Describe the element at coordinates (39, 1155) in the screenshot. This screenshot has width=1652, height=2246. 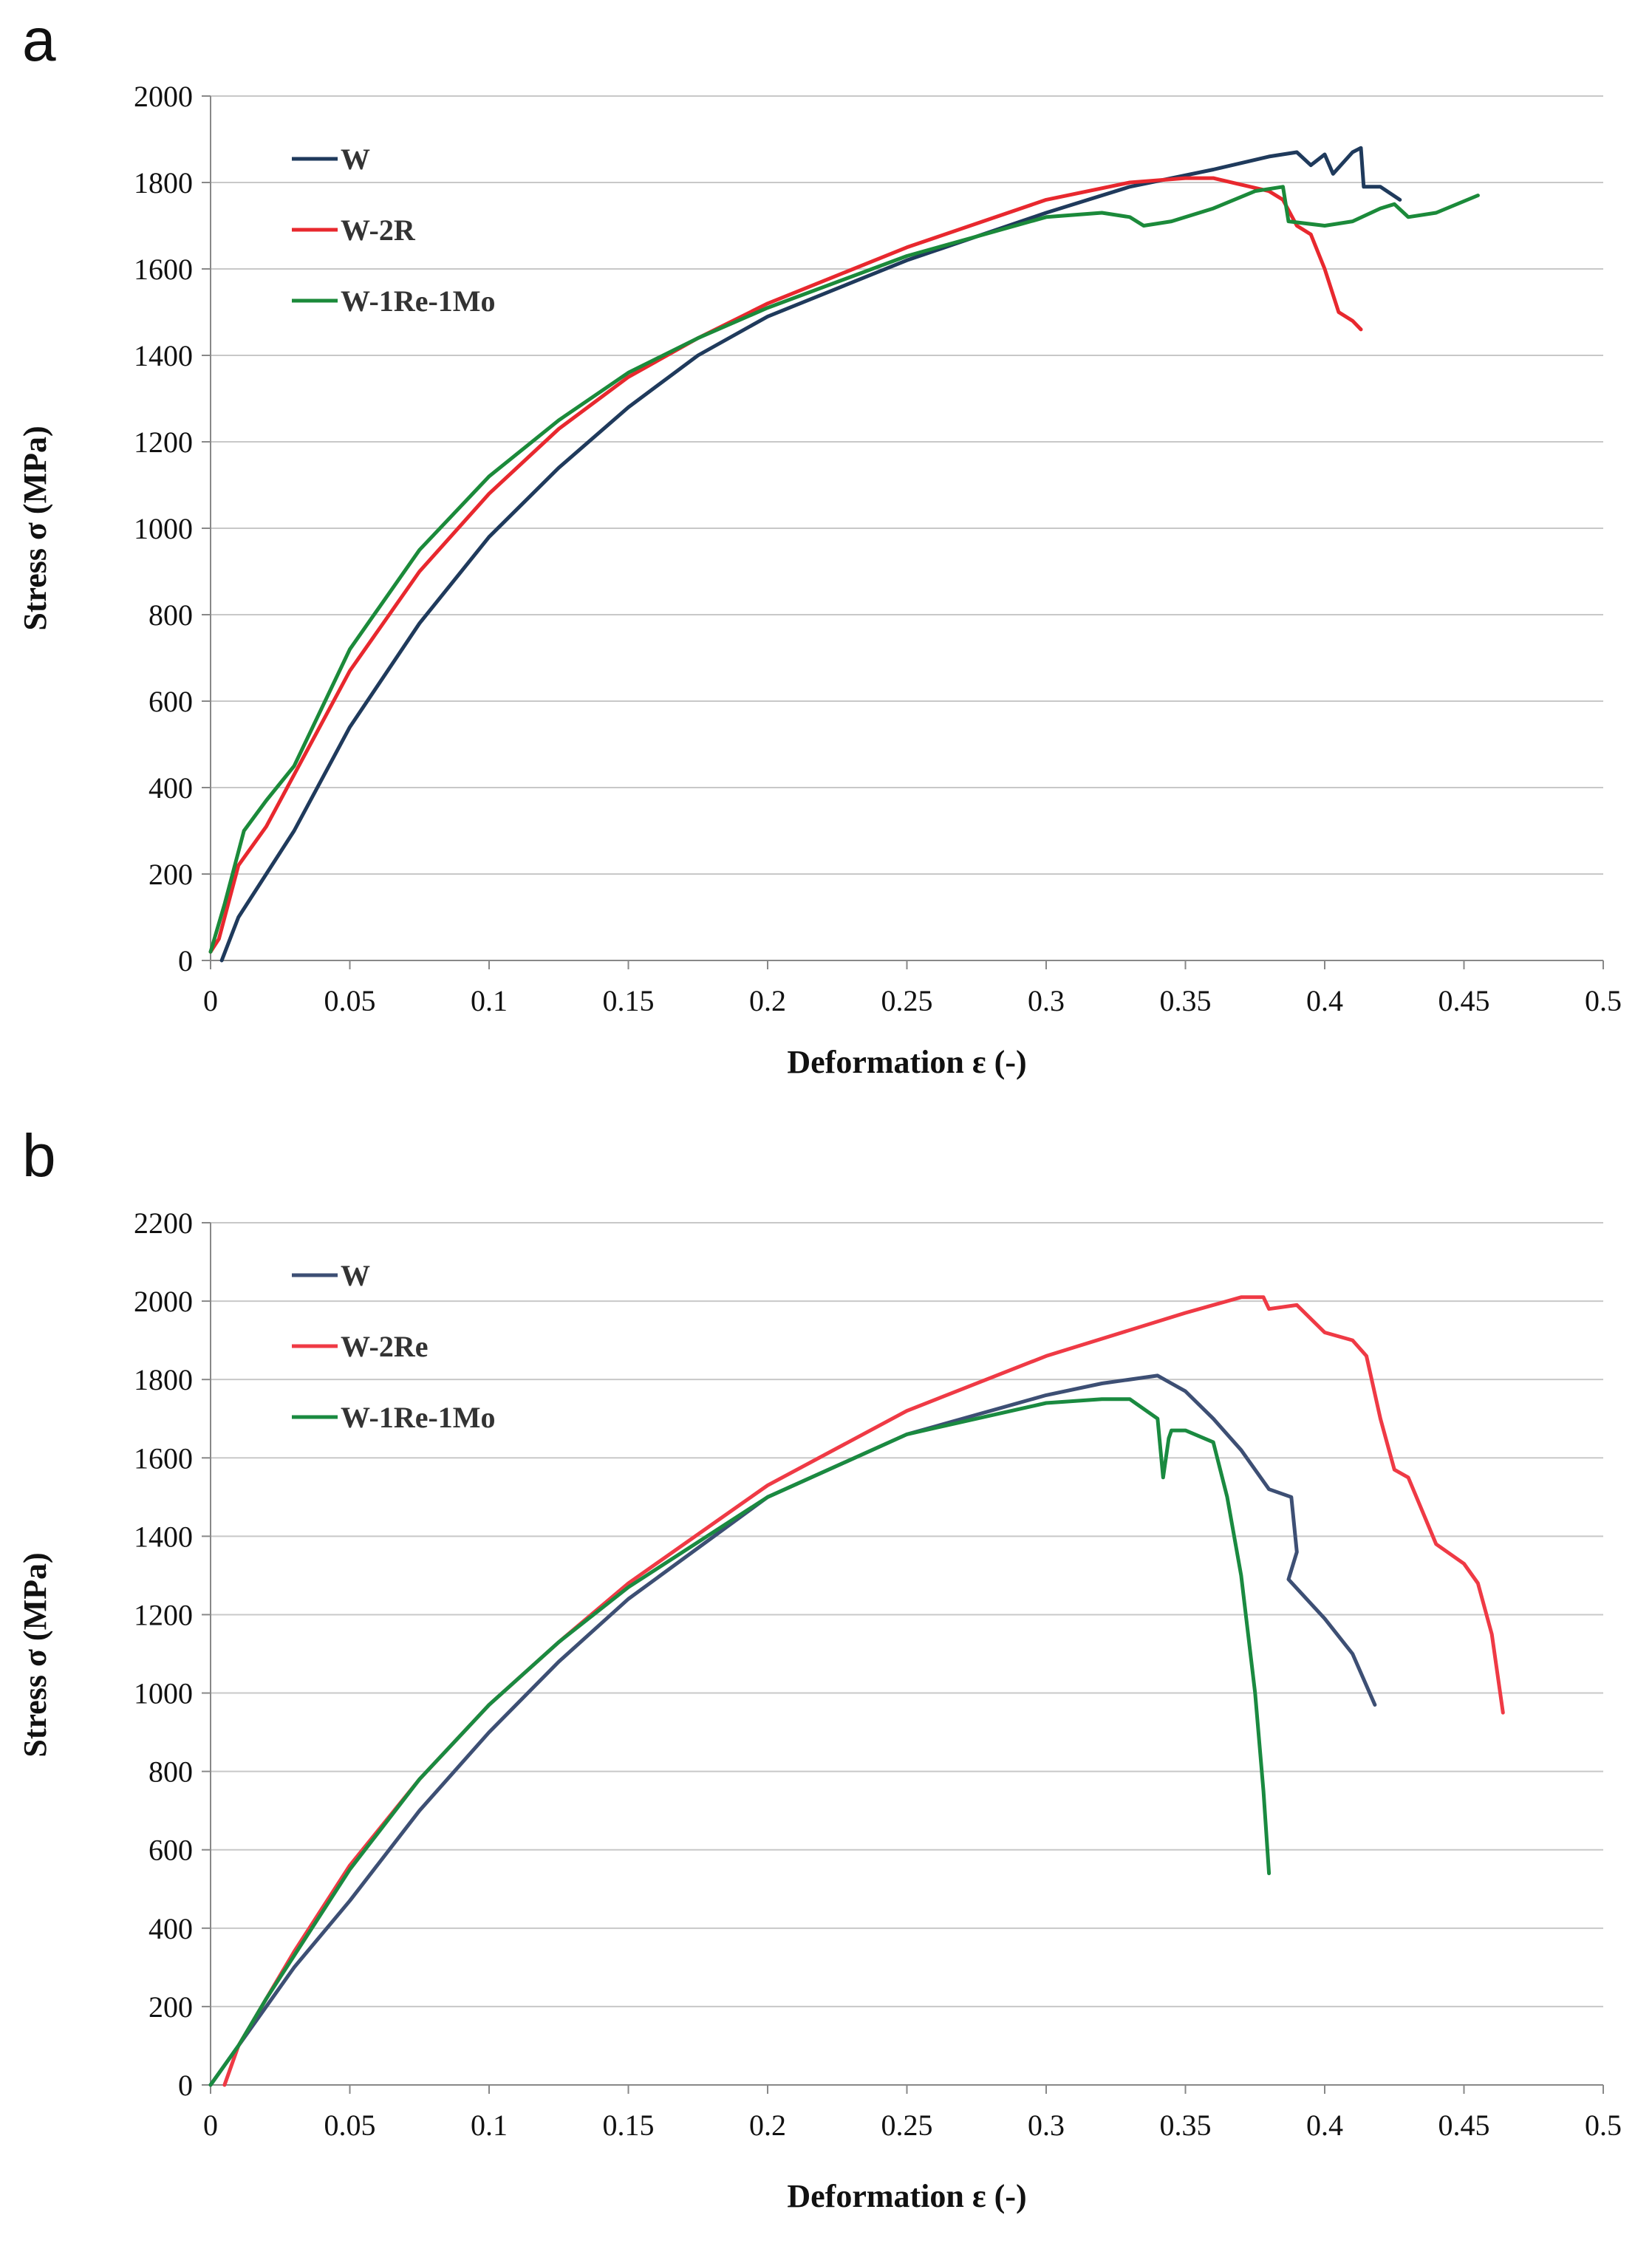
I see `panel-label-b: b` at that location.